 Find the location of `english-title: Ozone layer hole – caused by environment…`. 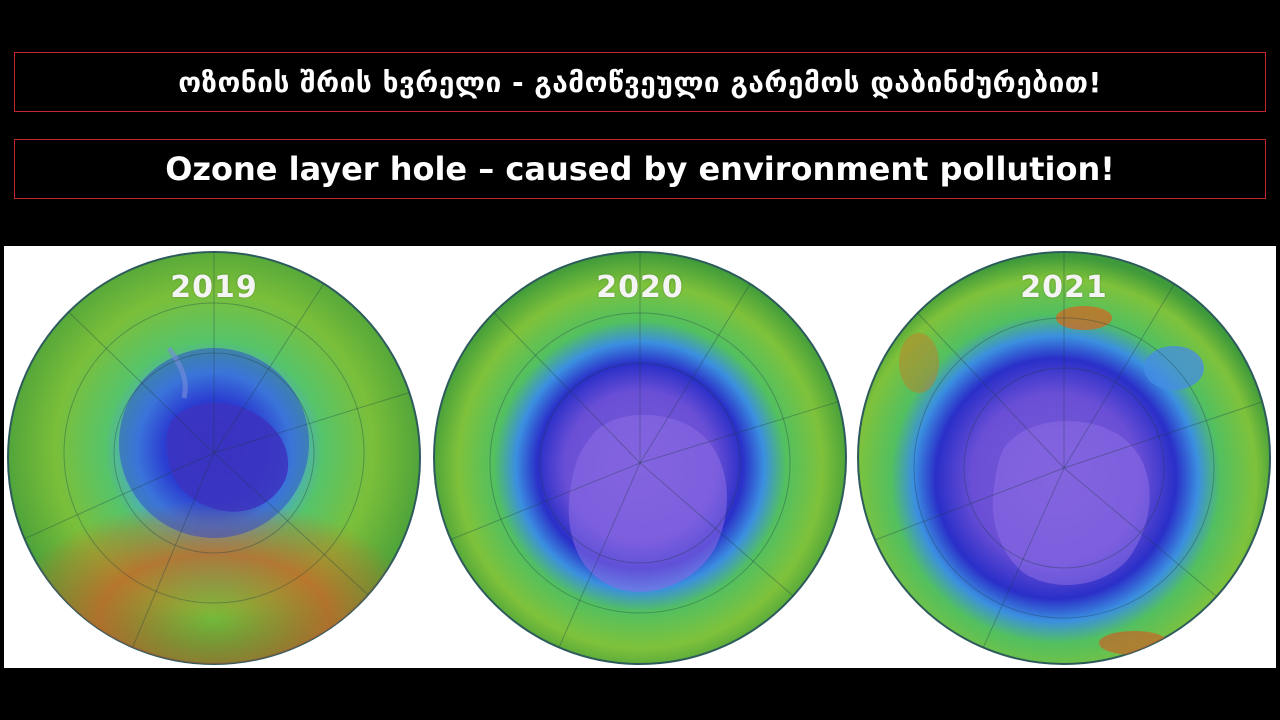

english-title: Ozone layer hole – caused by environment… is located at coordinates (640, 169).